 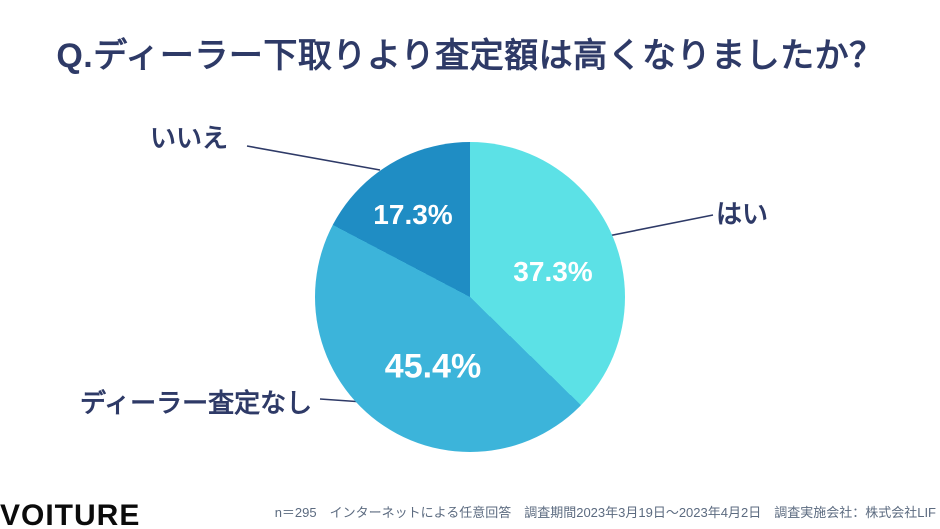 What do you see at coordinates (470, 56) in the screenshot?
I see `chart-title: Q.ディーラー下取りより査定額は高くなりましたか？` at bounding box center [470, 56].